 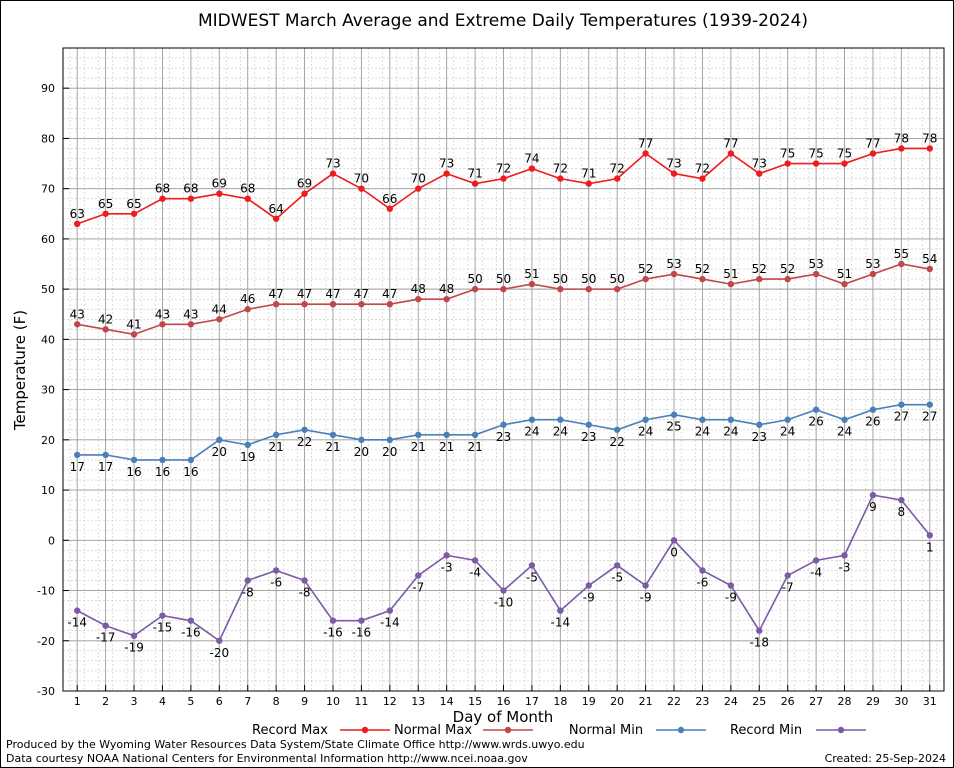 What do you see at coordinates (247, 701) in the screenshot?
I see `x-tick-label: 7` at bounding box center [247, 701].